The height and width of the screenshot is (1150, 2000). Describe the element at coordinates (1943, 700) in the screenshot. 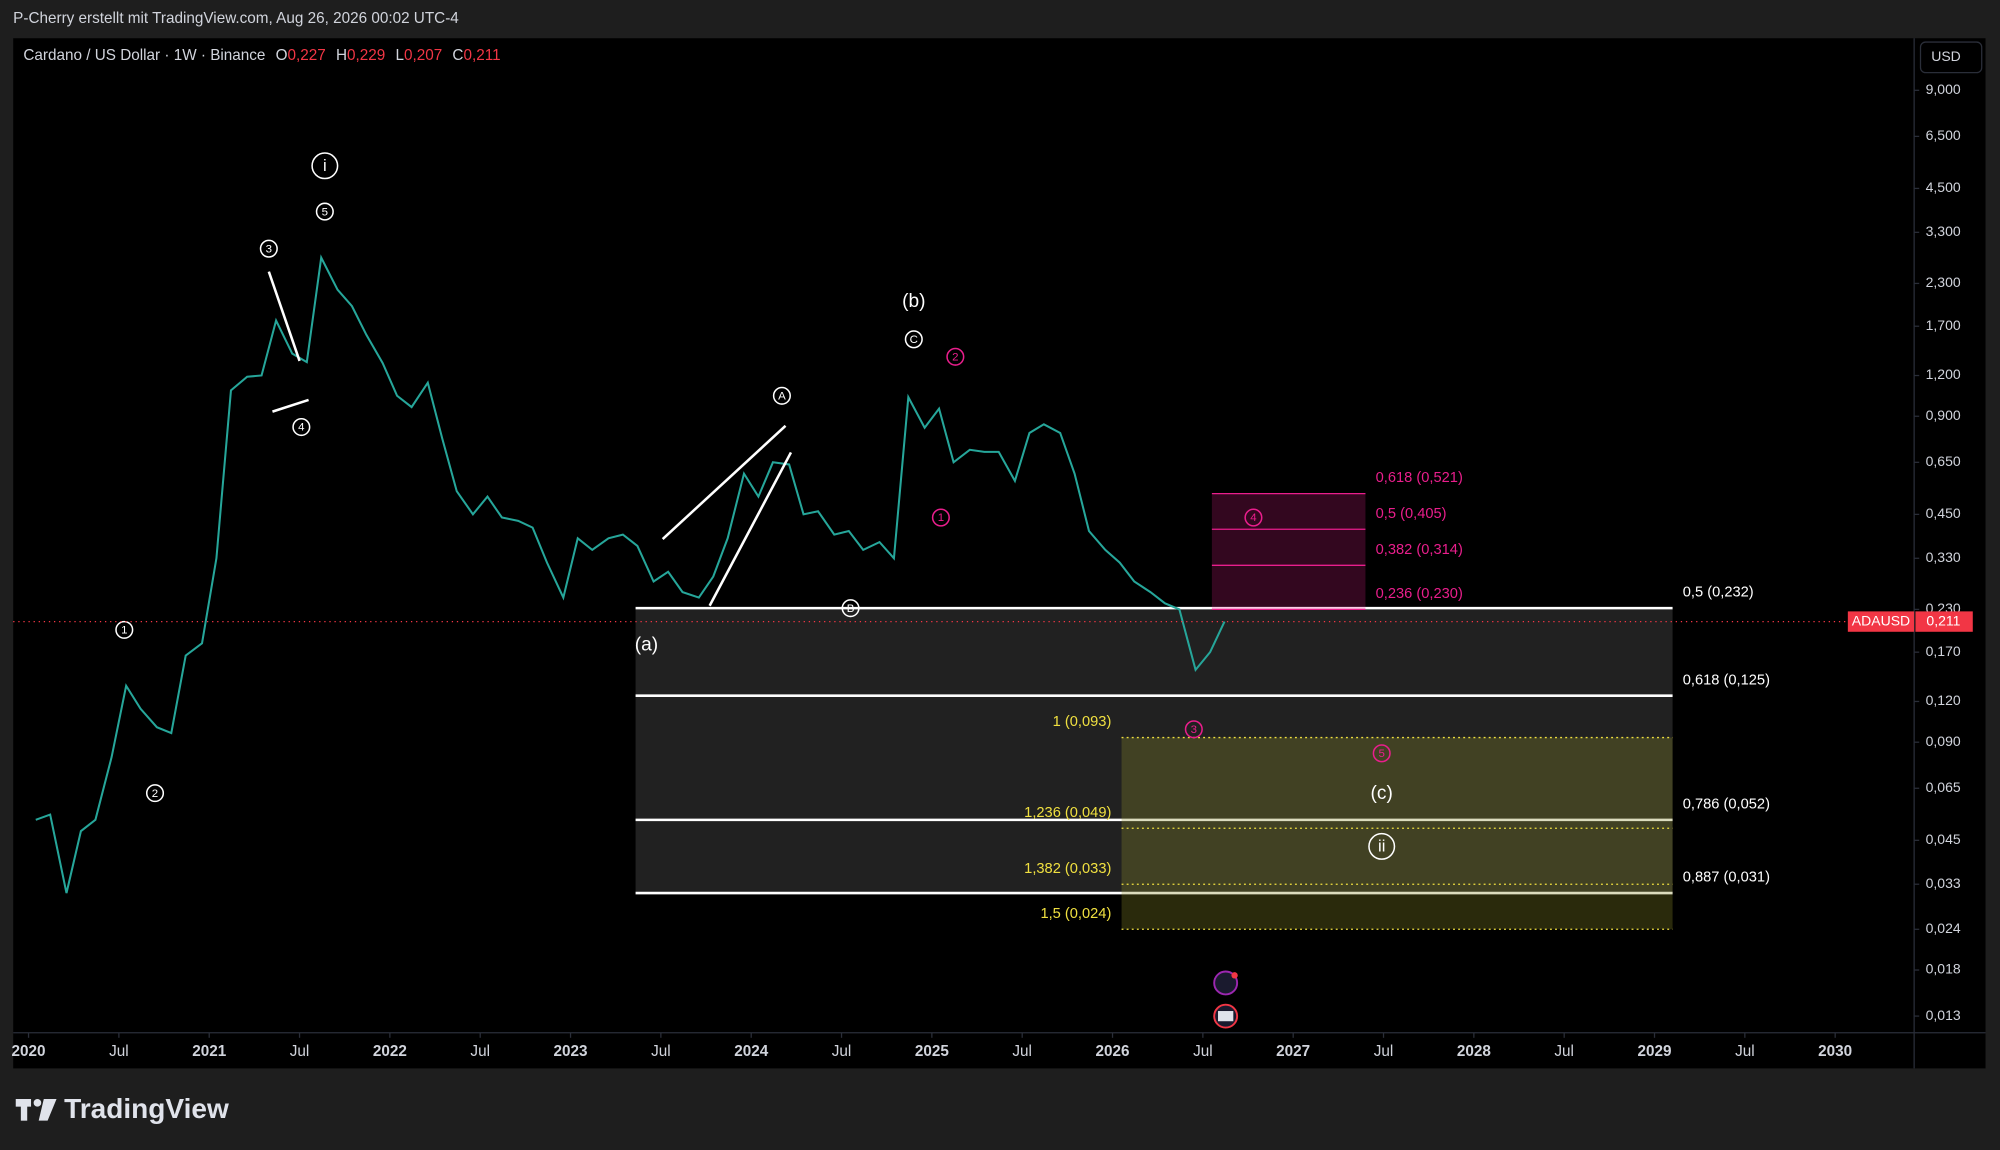

I see `y-tick-label: 0,120` at that location.